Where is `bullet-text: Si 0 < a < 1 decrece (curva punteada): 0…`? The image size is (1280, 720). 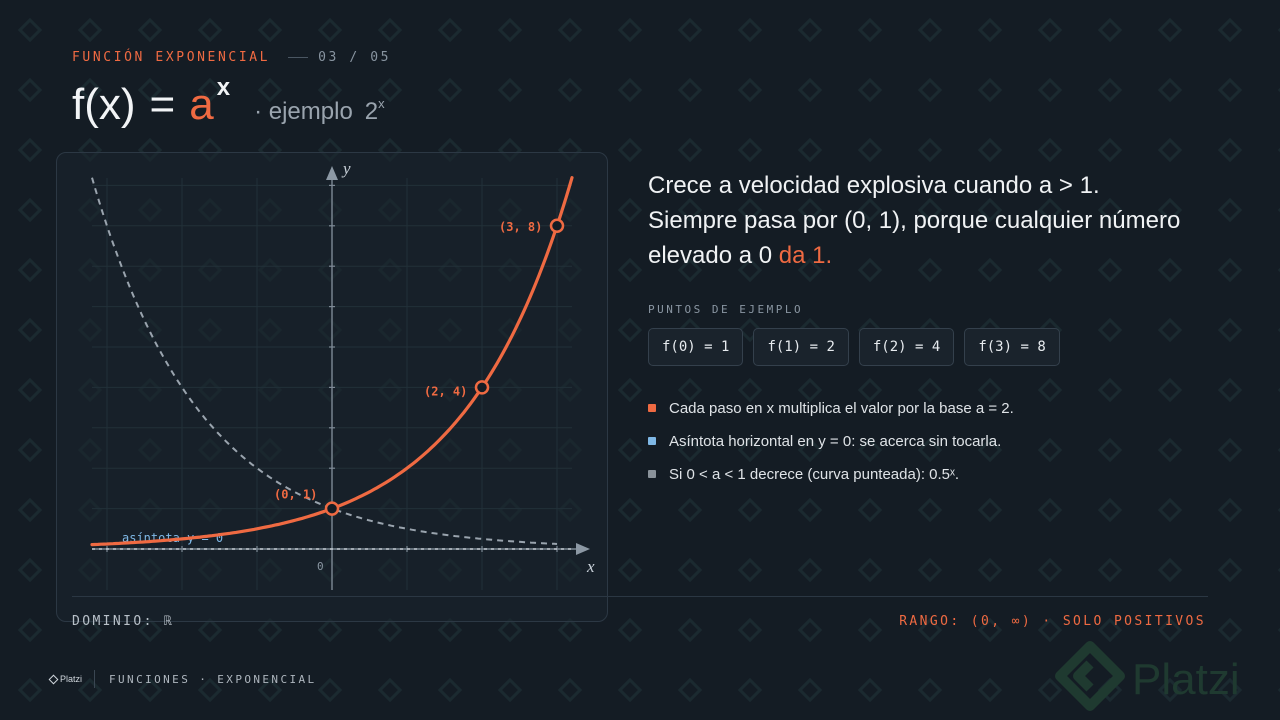 bullet-text: Si 0 < a < 1 decrece (curva punteada): 0… is located at coordinates (814, 474).